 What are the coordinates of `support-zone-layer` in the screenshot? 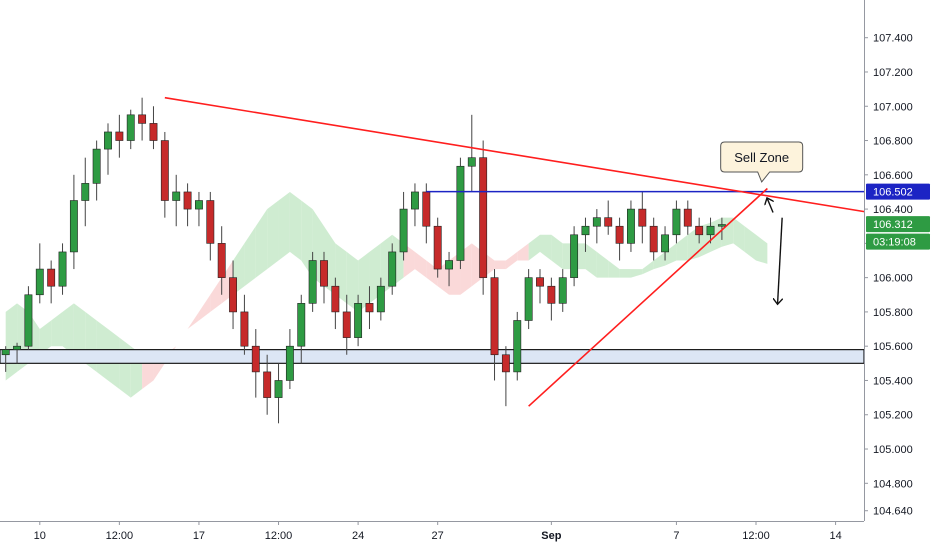 It's located at (432, 356).